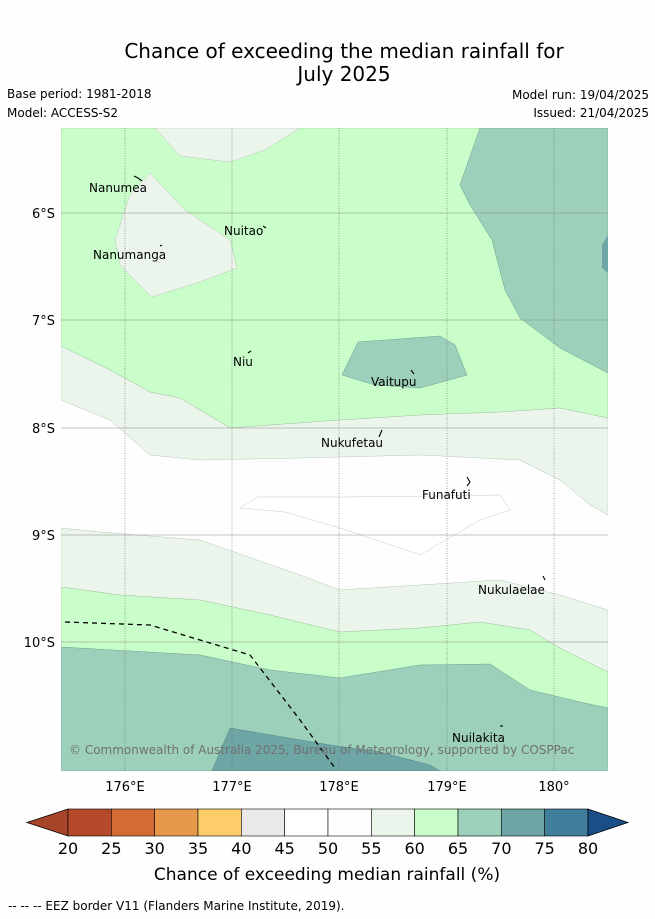  I want to click on place-label: Funafuti, so click(446, 495).